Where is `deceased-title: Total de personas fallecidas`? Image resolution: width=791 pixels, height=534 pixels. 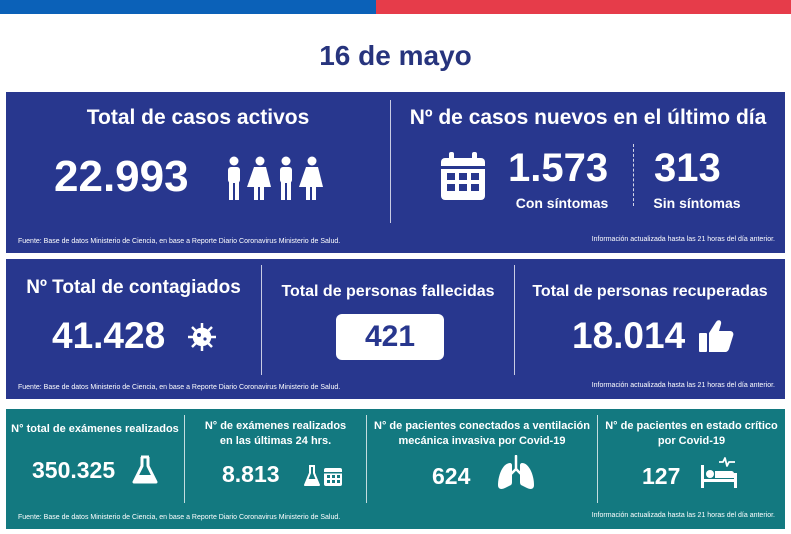 deceased-title: Total de personas fallecidas is located at coordinates (388, 291).